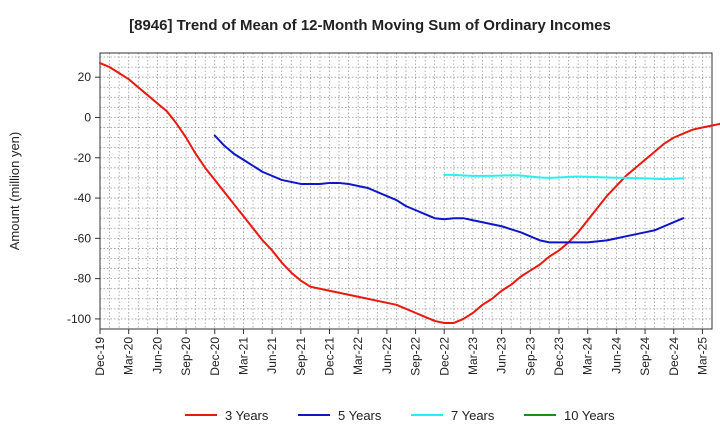  I want to click on y-tick-label: 20, so click(85, 77).